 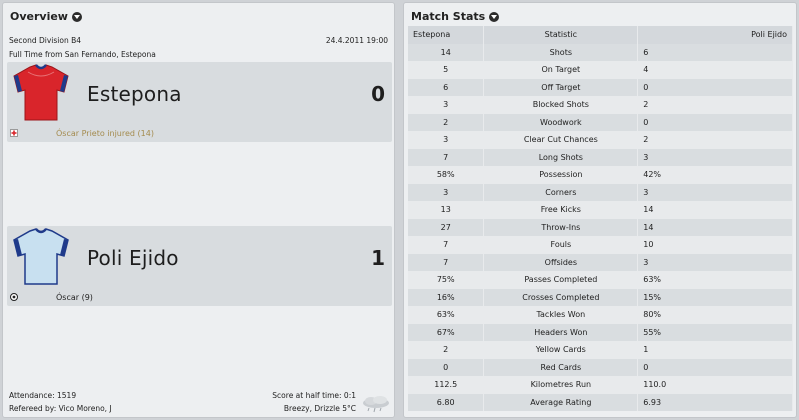 I want to click on stats-row: 27 Throw-Ins 14, so click(x=600, y=227).